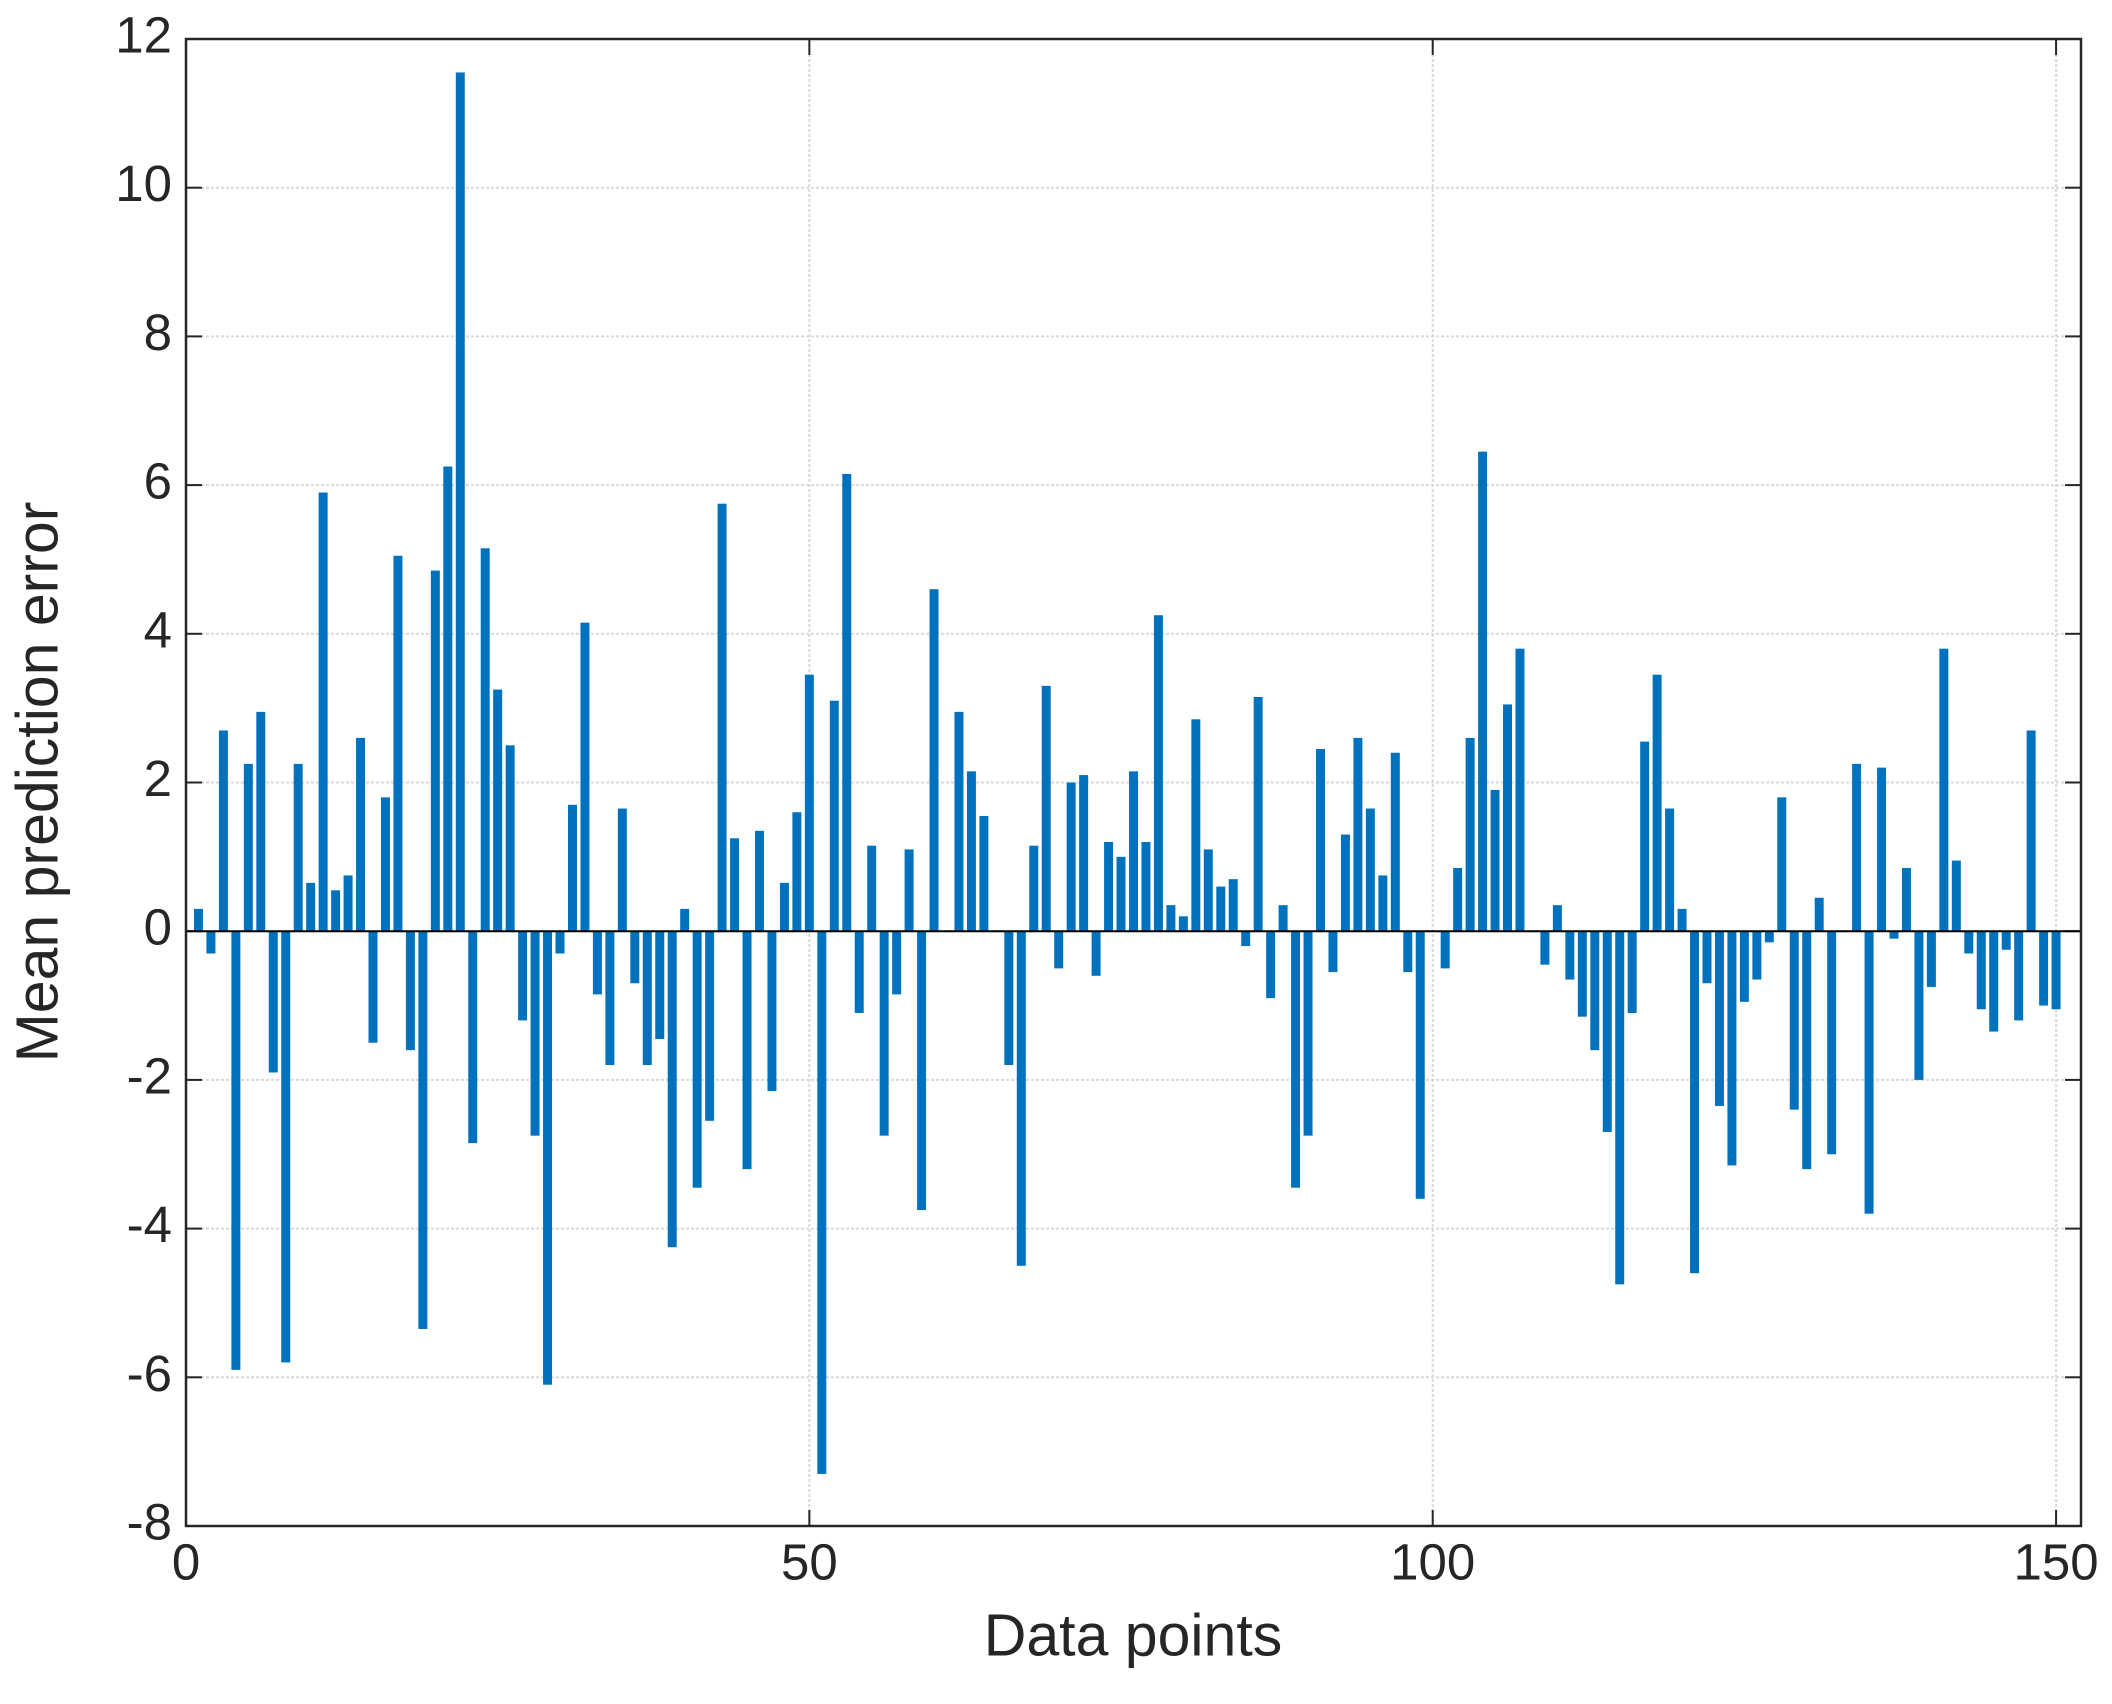 The height and width of the screenshot is (1704, 2112). What do you see at coordinates (149, 1373) in the screenshot?
I see `y-tick-label: -6` at bounding box center [149, 1373].